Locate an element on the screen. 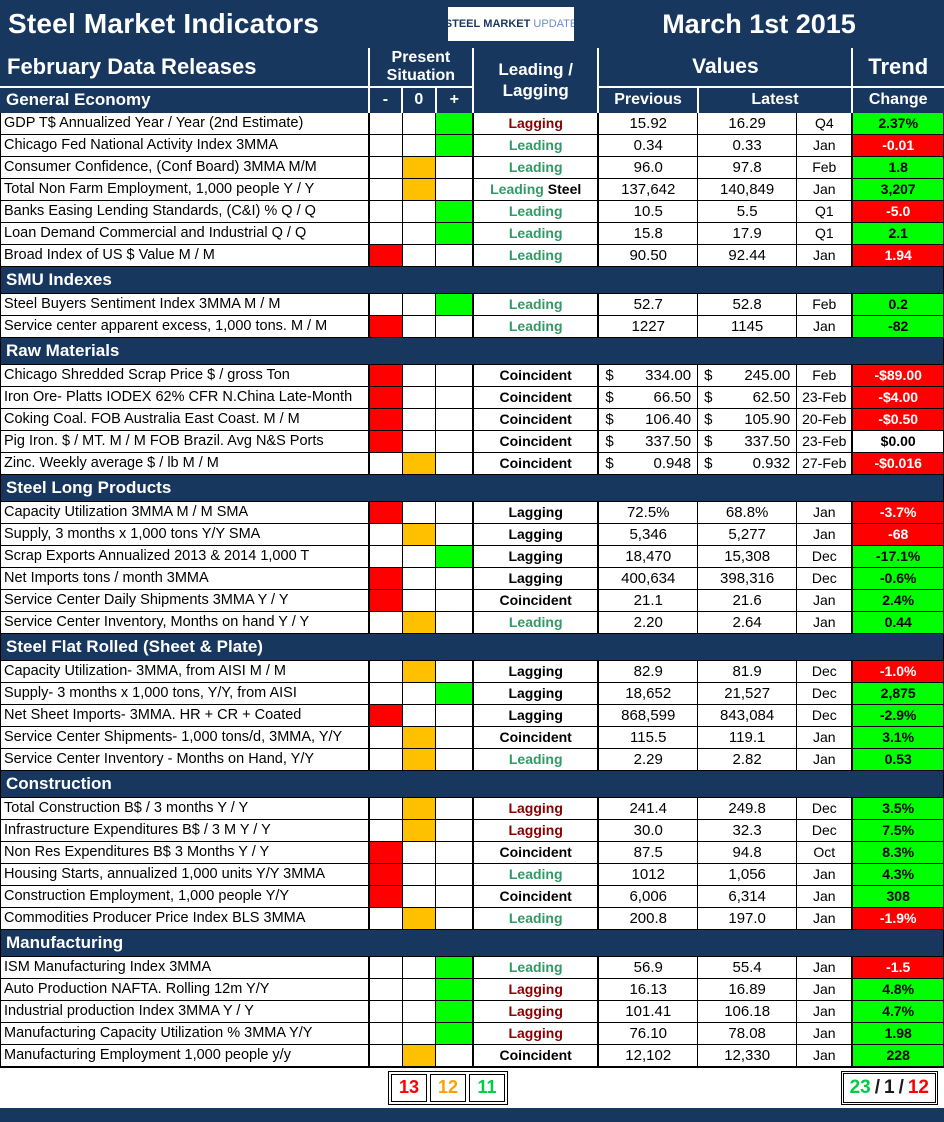  trend-count-red: 12 is located at coordinates (918, 1087).